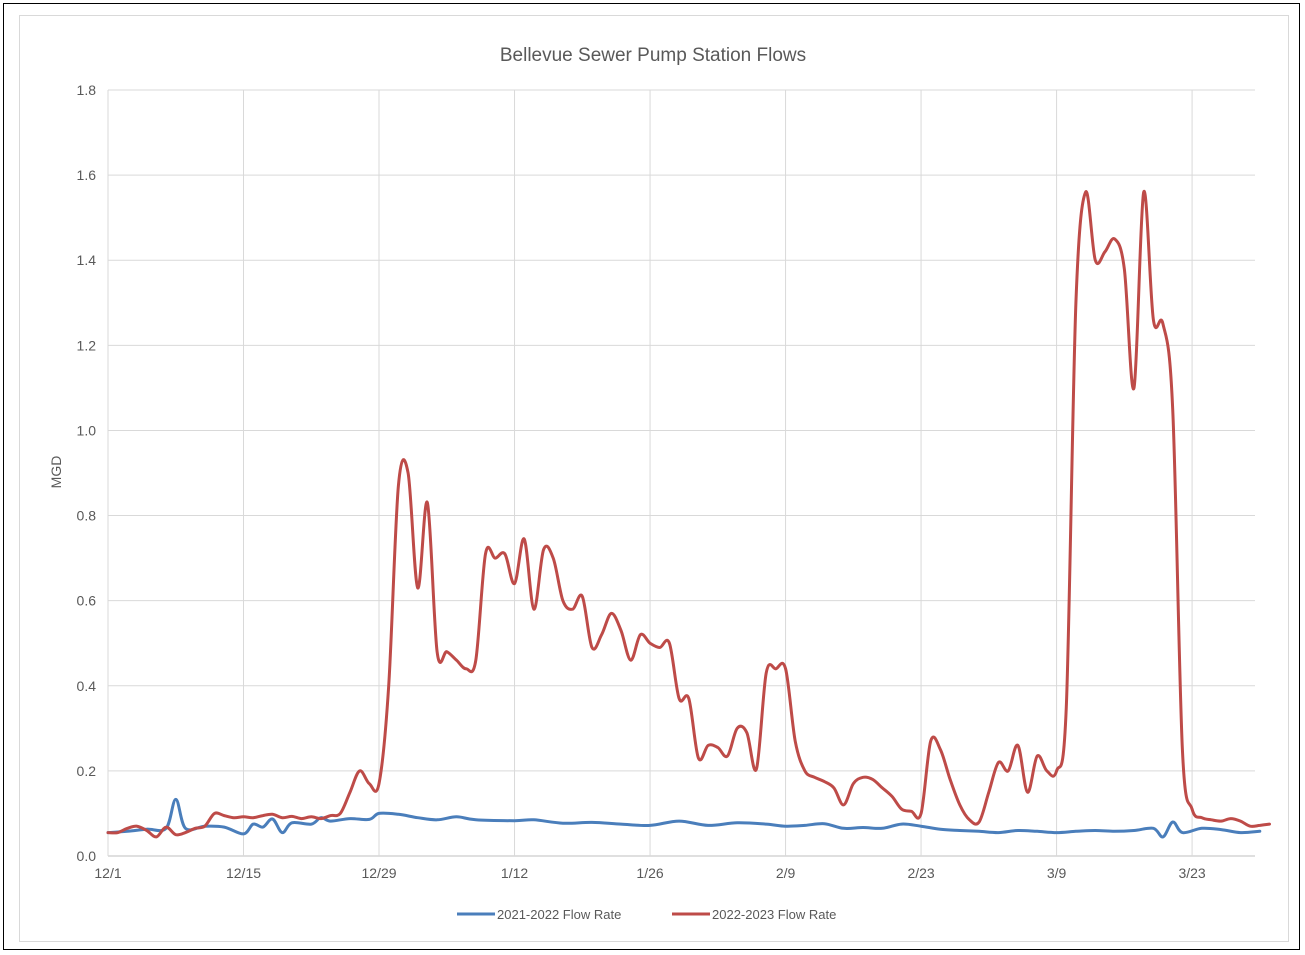 This screenshot has height=955, width=1305. Describe the element at coordinates (87, 601) in the screenshot. I see `y-tick-label: 0.6` at that location.